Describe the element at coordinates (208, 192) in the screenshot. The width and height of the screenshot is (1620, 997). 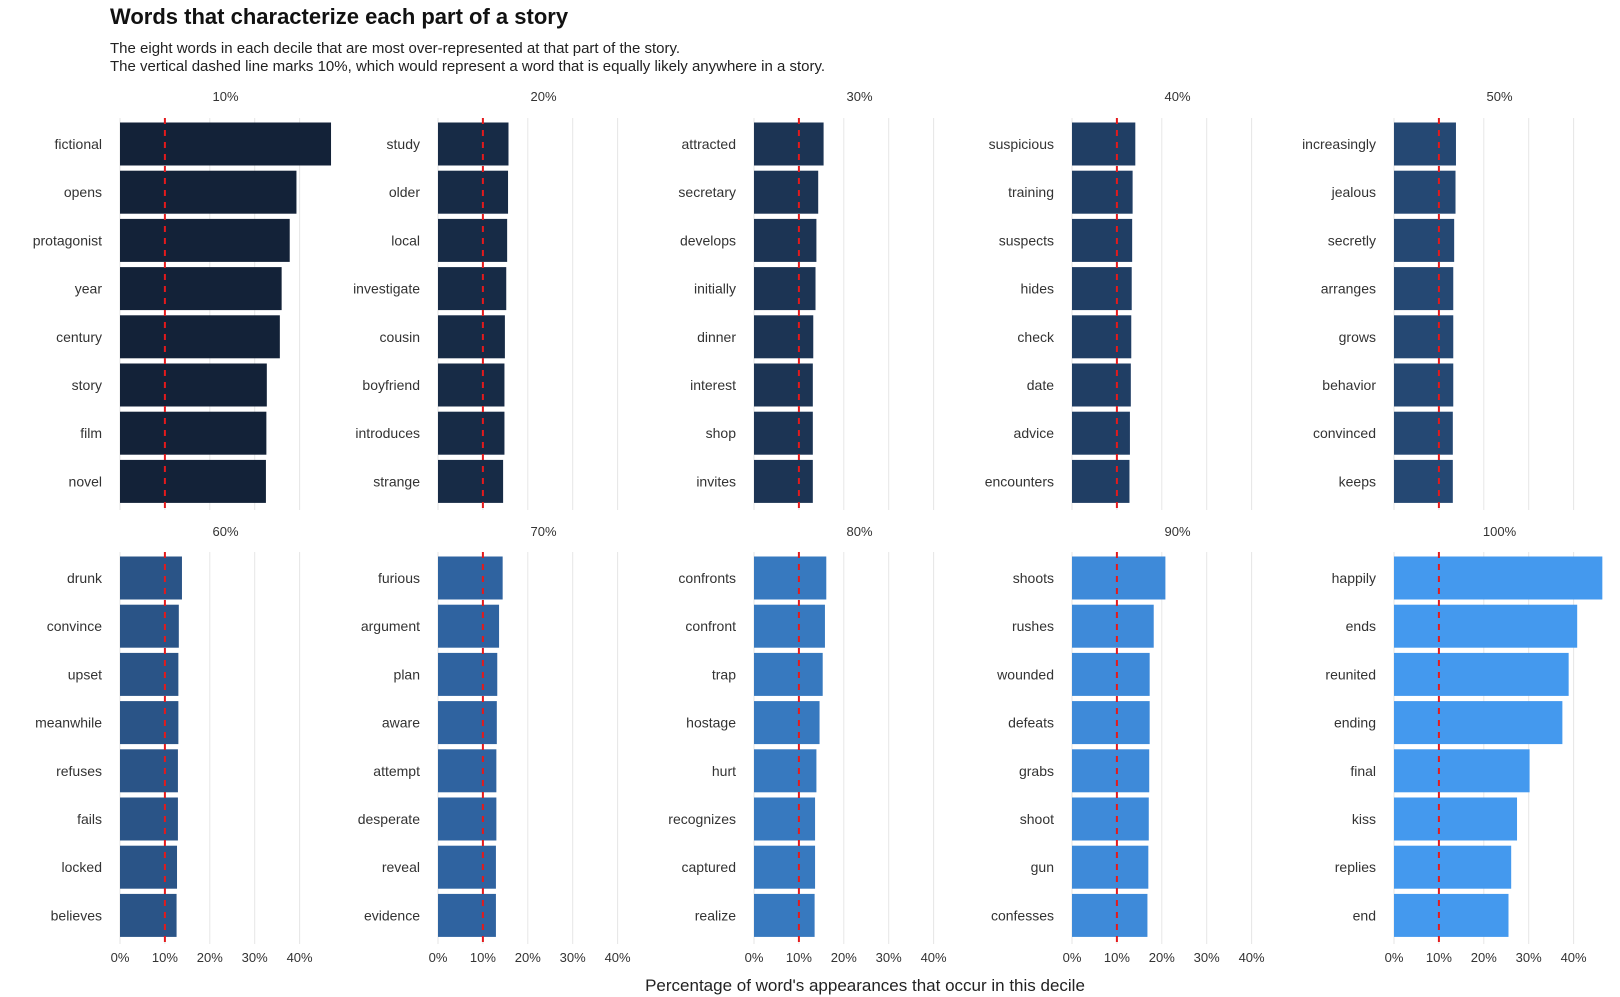
I see `bar-10-opens` at that location.